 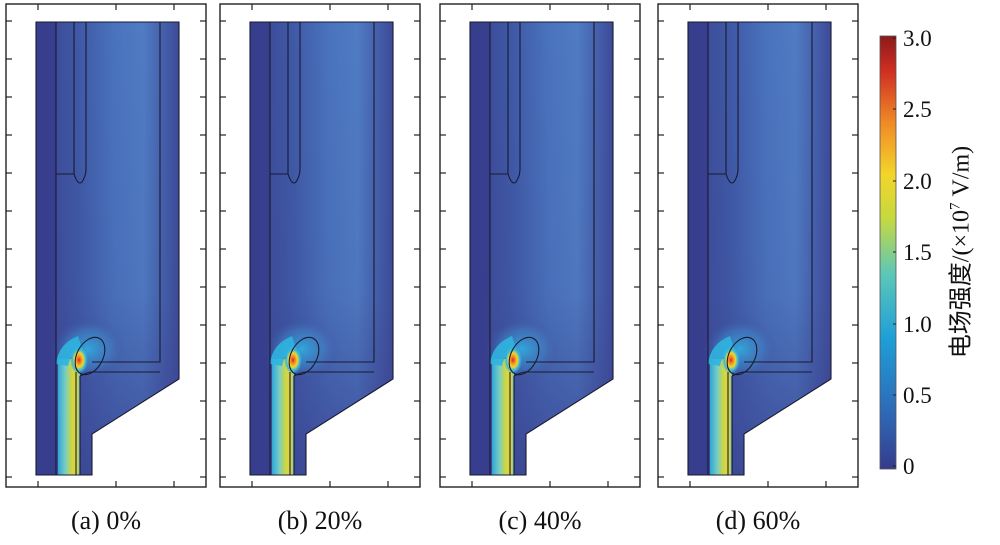 I want to click on colorbar-title: 电场强度/(×107 V/m), so click(x=958, y=252).